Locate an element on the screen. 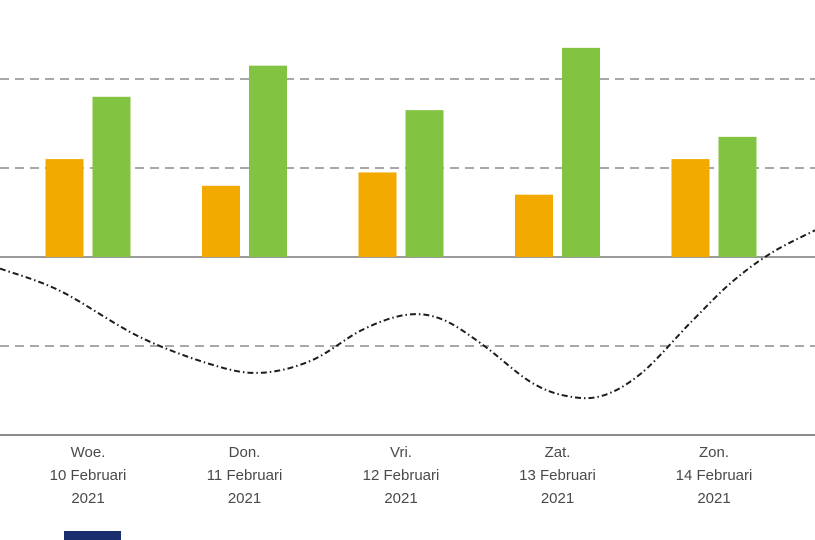 This screenshot has width=815, height=540. x-axis-label-line: 11 Februari is located at coordinates (244, 475).